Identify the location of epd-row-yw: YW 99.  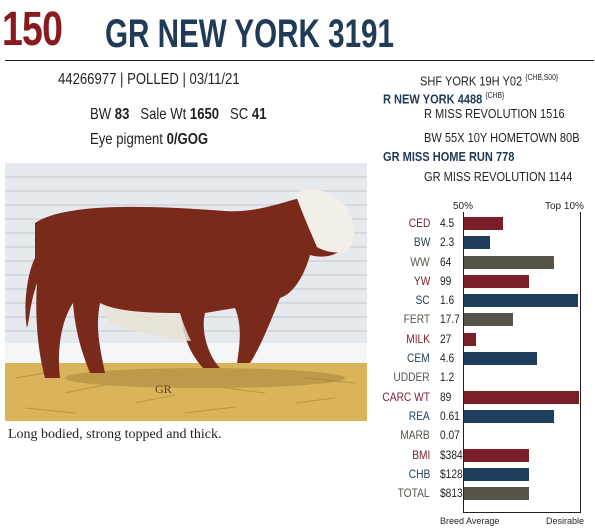
(475, 281).